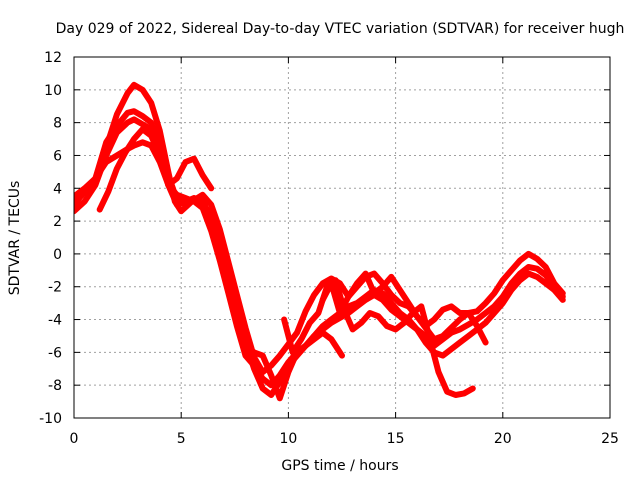  Describe the element at coordinates (53, 58) in the screenshot. I see `y-tick-label: 12` at that location.